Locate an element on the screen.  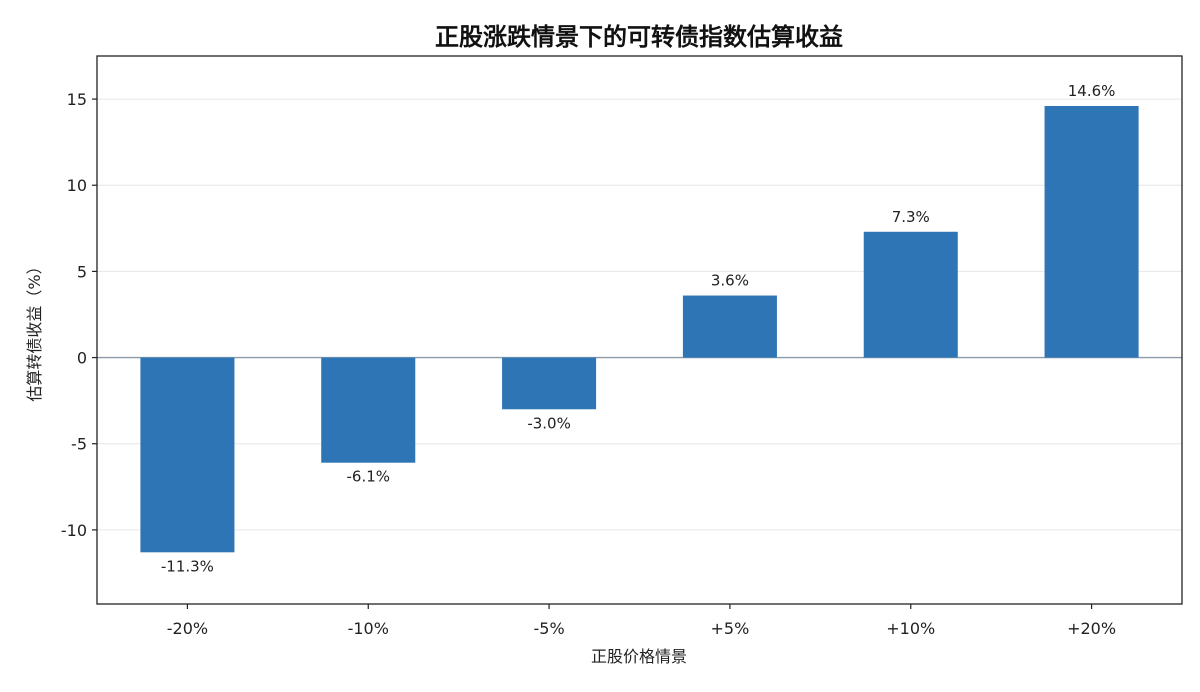
bar-value-label: 3.6% is located at coordinates (730, 281).